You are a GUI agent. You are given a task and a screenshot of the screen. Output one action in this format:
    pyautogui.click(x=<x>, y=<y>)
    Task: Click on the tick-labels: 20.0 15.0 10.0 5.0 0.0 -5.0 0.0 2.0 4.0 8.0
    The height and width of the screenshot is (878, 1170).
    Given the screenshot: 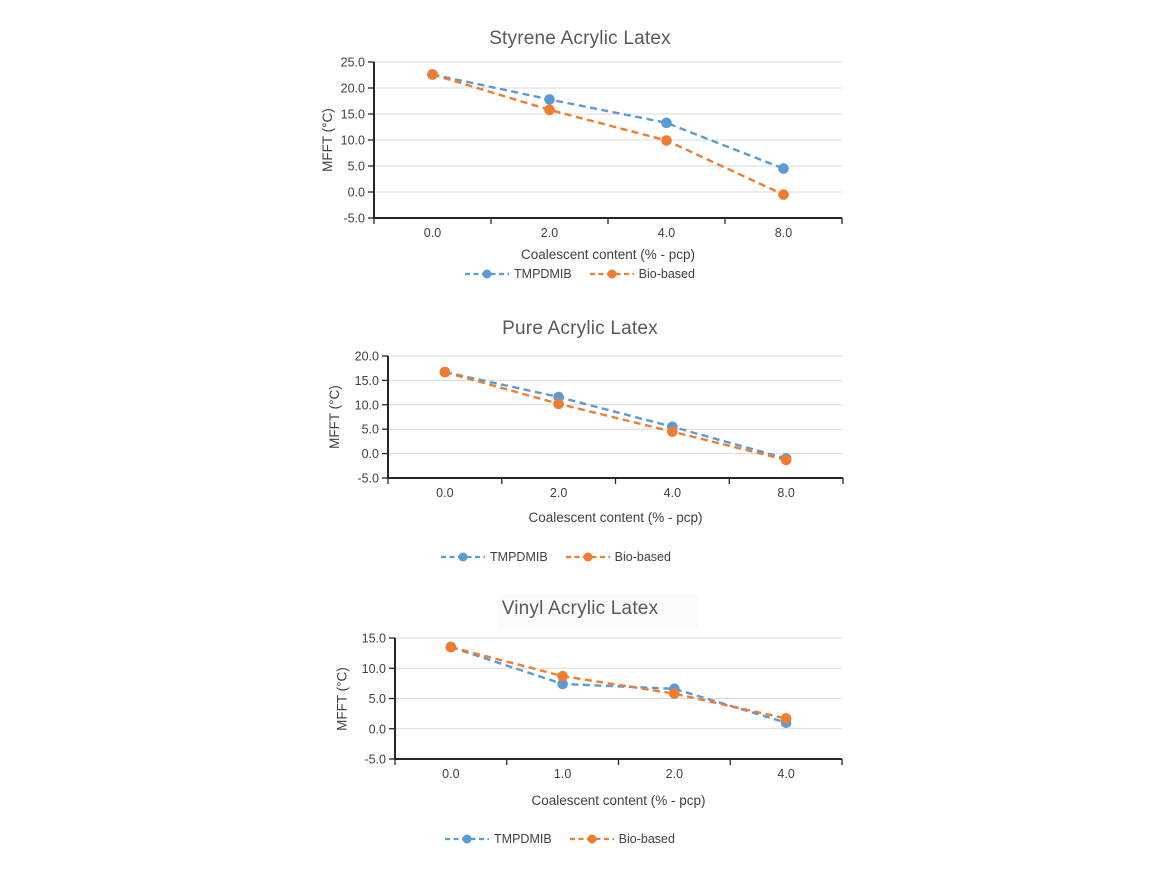 What is the action you would take?
    pyautogui.click(x=575, y=425)
    